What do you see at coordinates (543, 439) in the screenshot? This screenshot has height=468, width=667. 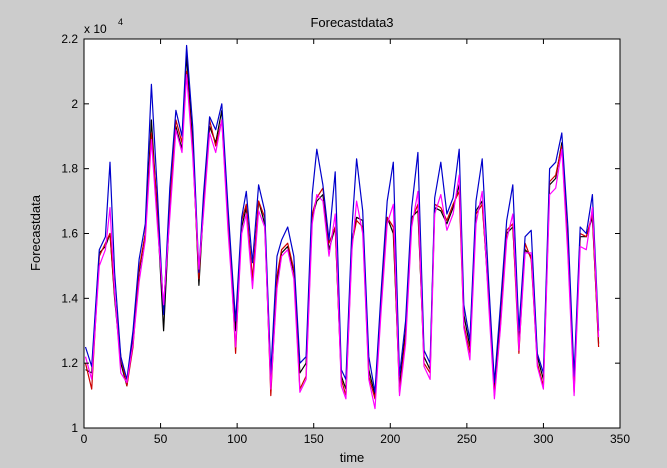 I see `x-tick-label: 300` at bounding box center [543, 439].